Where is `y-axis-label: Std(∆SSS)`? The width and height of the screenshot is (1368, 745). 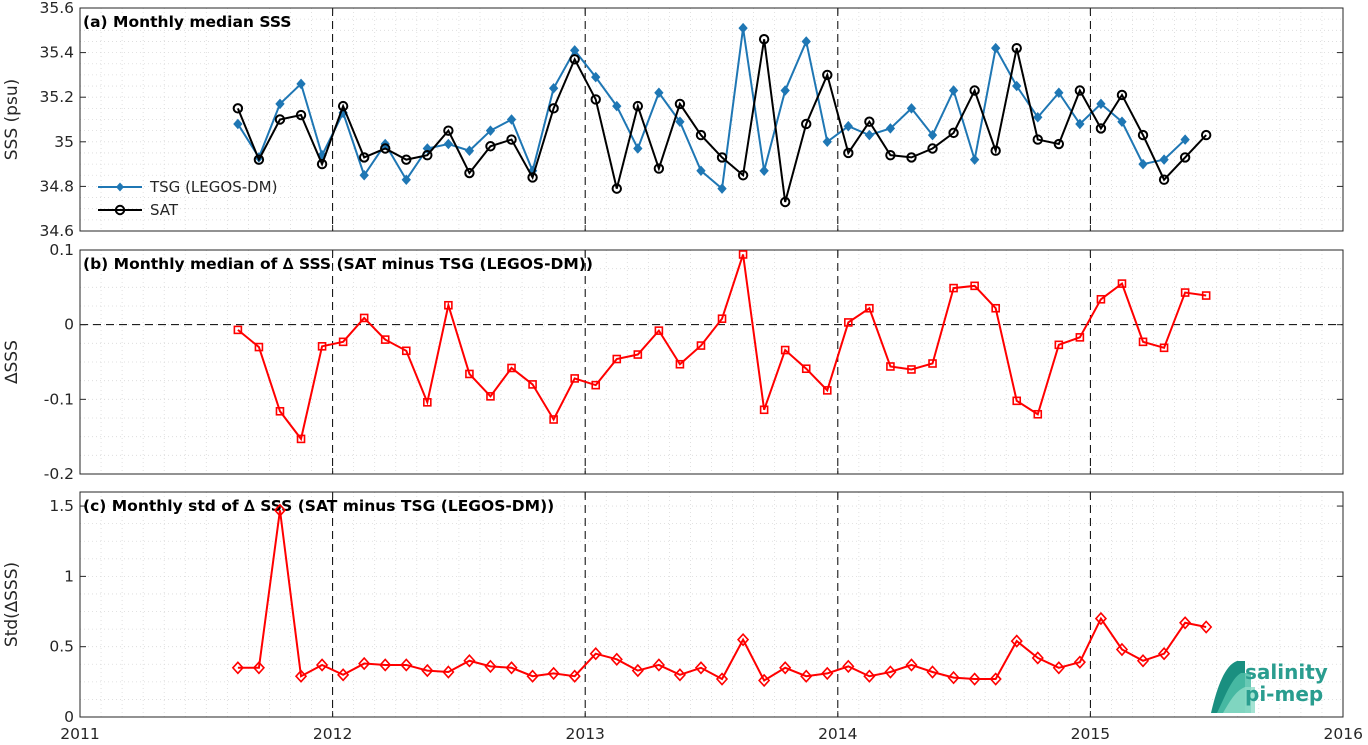
y-axis-label: Std(∆SSS) is located at coordinates (12, 604).